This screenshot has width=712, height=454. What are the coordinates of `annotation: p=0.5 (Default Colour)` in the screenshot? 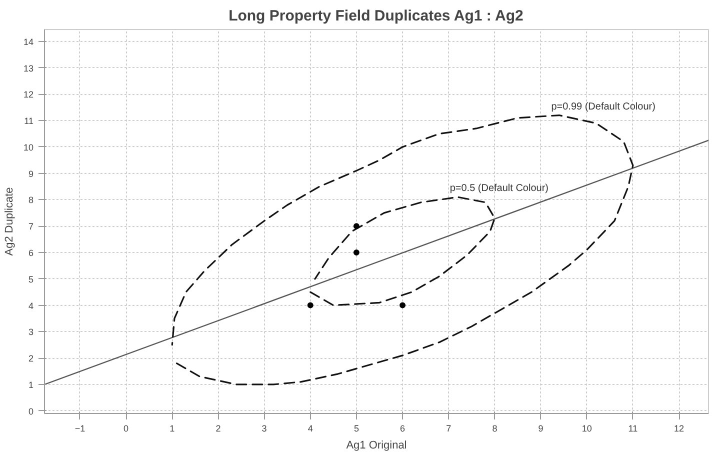 It's located at (499, 188).